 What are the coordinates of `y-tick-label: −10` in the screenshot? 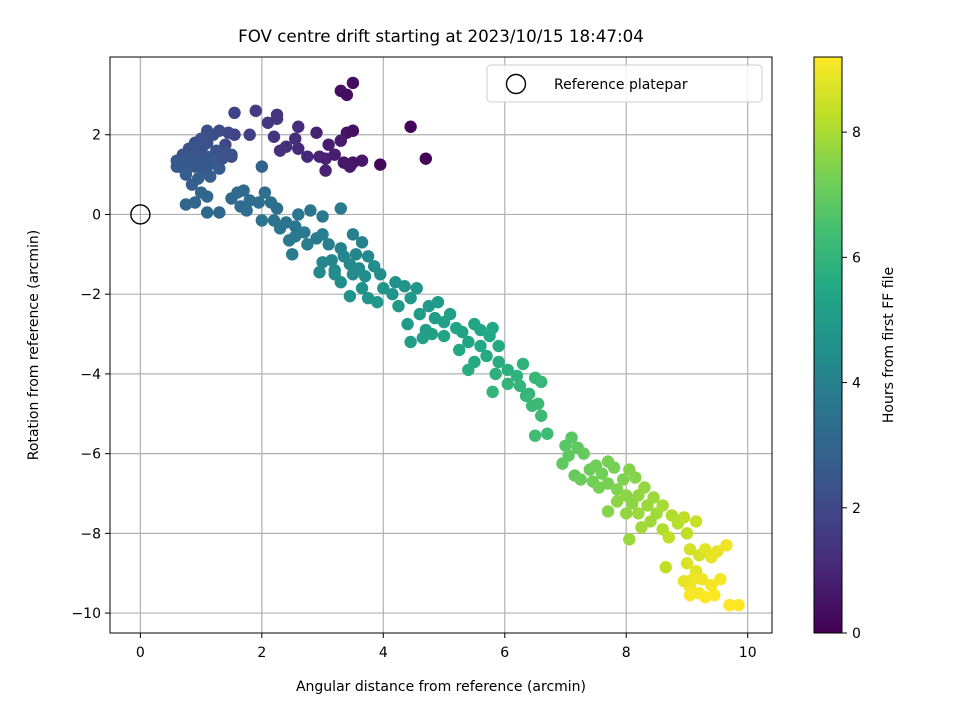 It's located at (86, 614).